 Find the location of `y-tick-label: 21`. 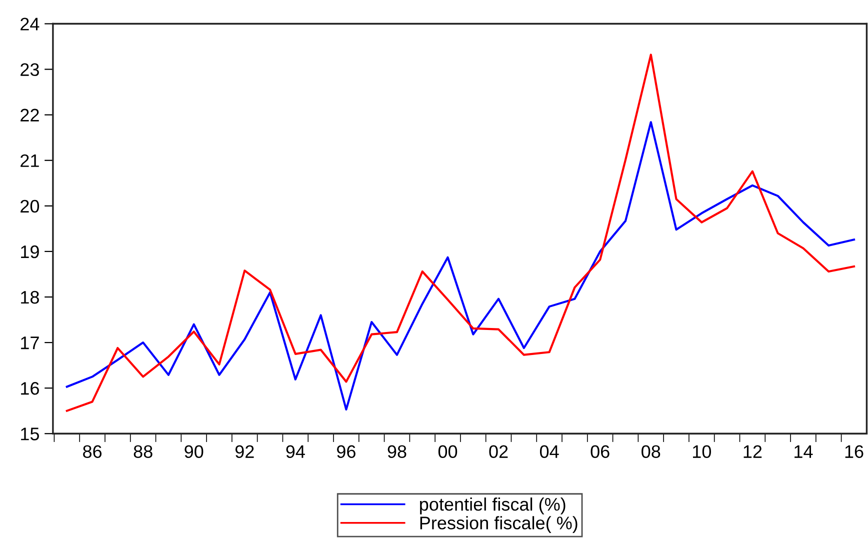

y-tick-label: 21 is located at coordinates (29, 160).